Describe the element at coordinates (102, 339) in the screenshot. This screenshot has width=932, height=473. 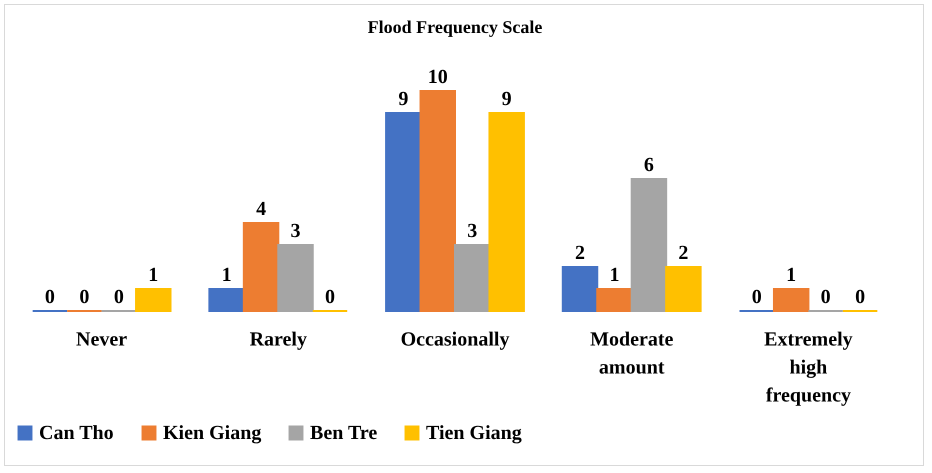
I see `x-tick-label: Never` at that location.